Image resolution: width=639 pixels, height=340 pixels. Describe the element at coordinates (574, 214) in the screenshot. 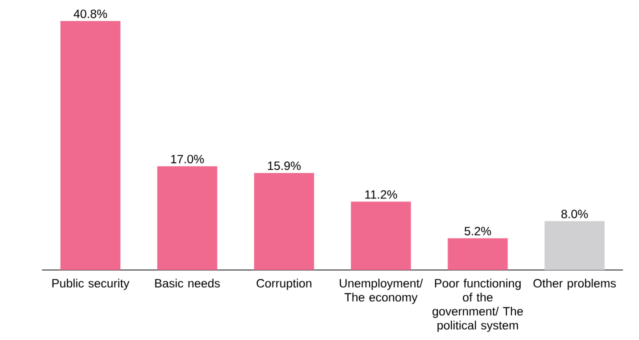

I see `data-label: 8.0%` at that location.